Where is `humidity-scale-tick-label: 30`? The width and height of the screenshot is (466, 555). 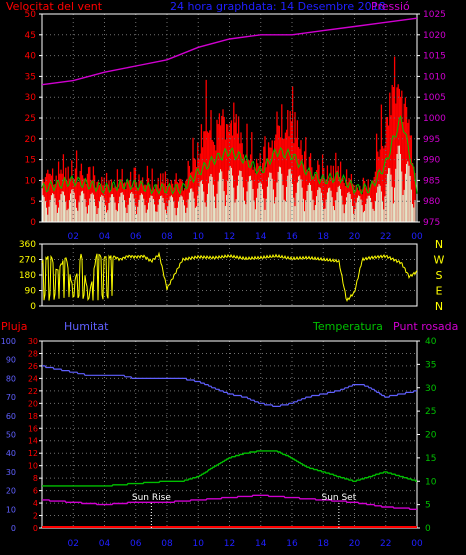 humidity-scale-tick-label: 30 is located at coordinates (33, 341).